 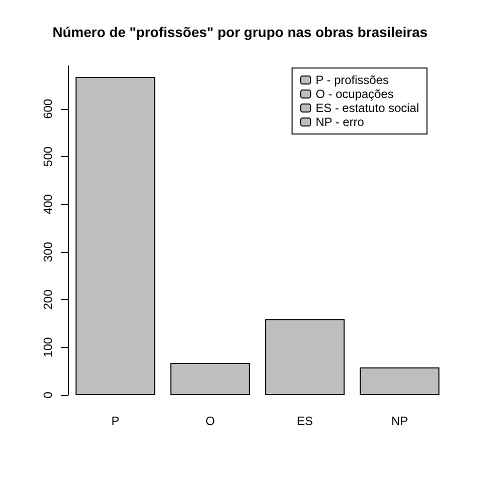 I want to click on y-tick-label: 0, so click(x=48, y=394).